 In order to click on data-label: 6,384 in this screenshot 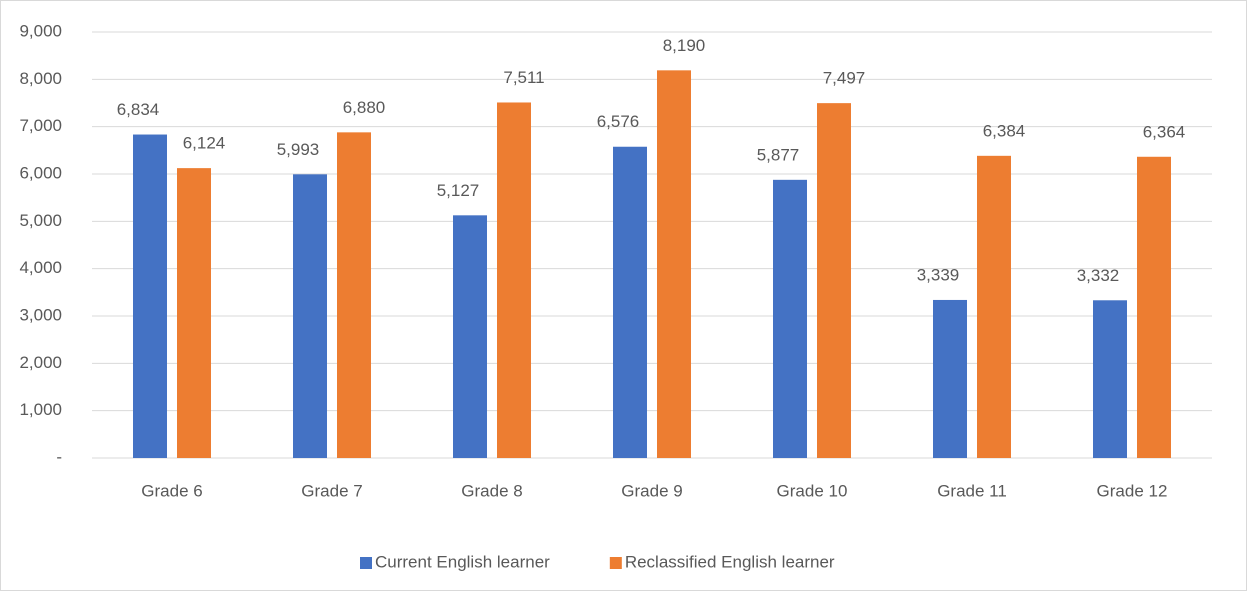, I will do `click(1004, 130)`.